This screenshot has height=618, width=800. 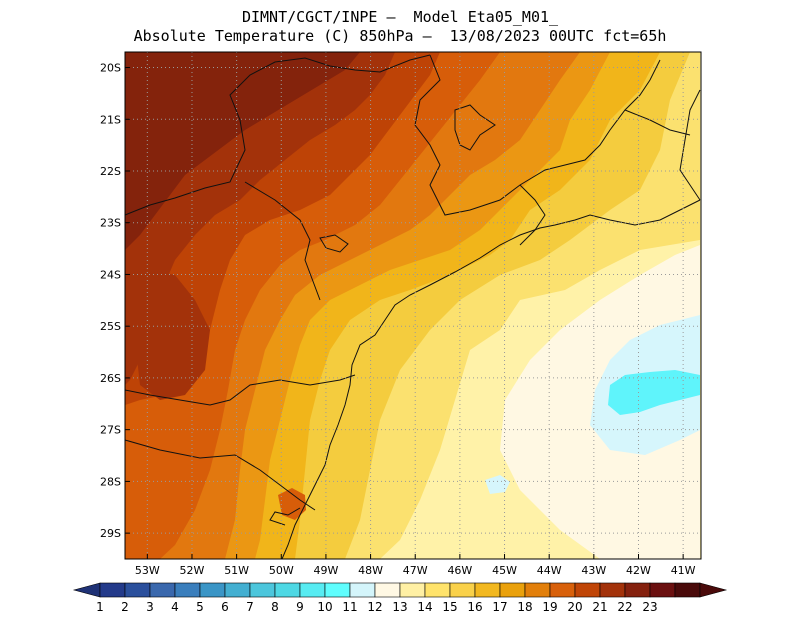 I want to click on colorbar-label: 1, so click(x=100, y=607).